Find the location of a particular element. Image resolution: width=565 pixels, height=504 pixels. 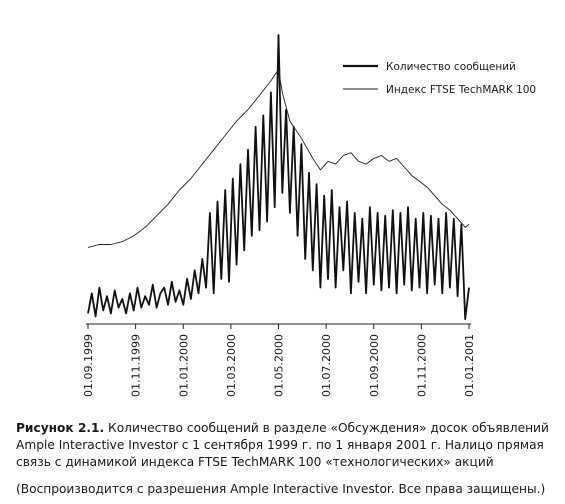

x-tick-label: 01.09.1999 is located at coordinates (88, 365).